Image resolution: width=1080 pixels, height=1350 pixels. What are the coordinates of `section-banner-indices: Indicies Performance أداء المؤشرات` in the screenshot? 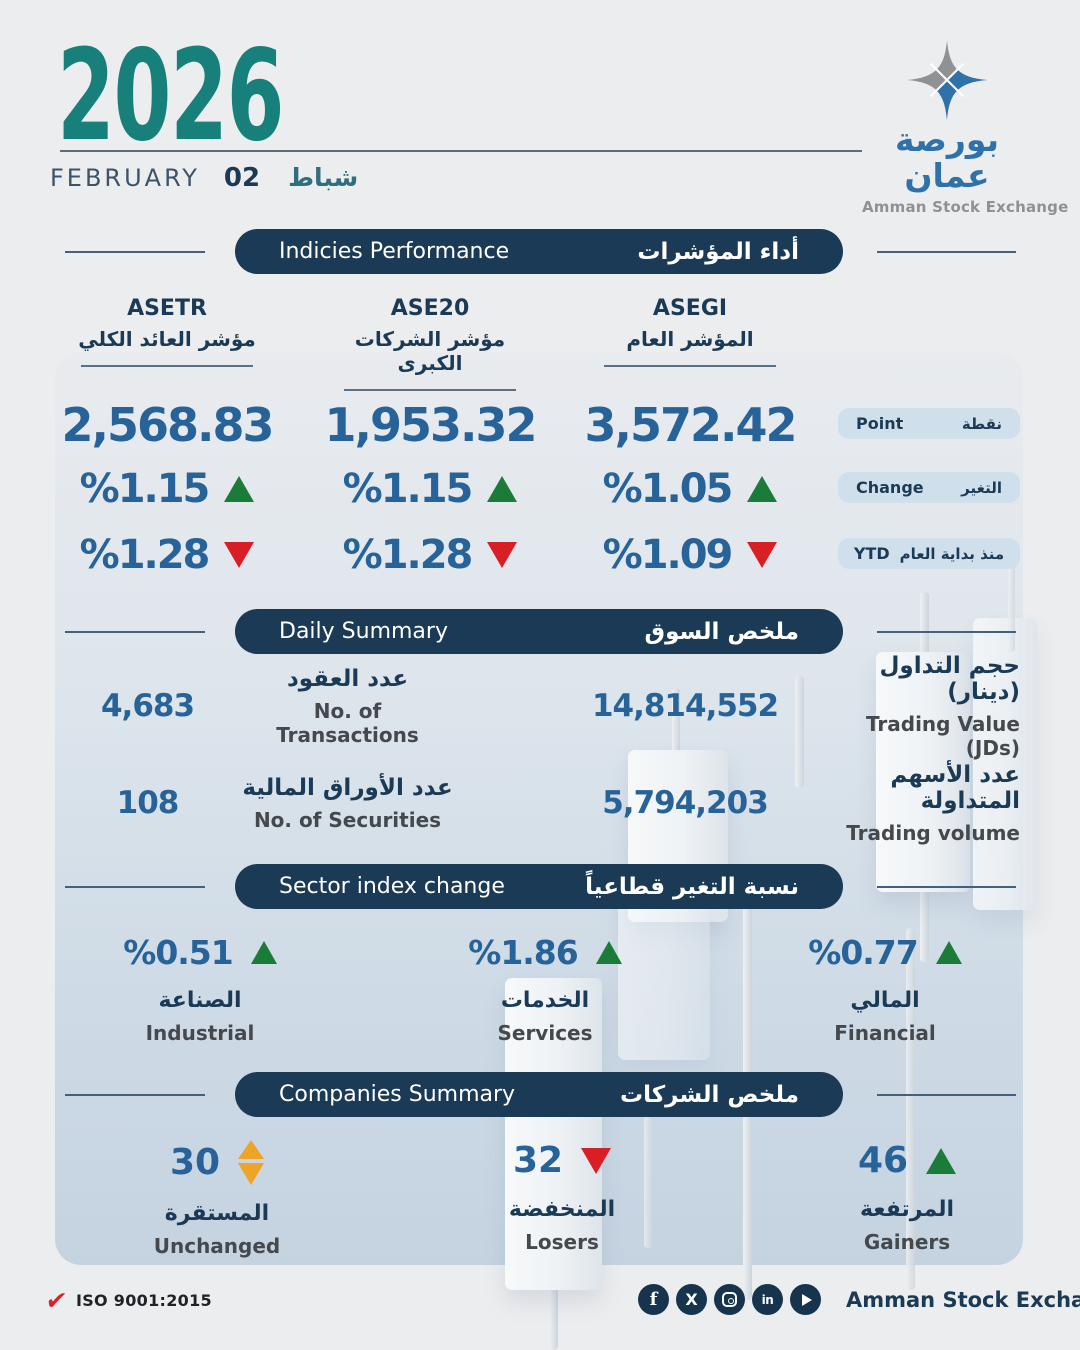 It's located at (539, 251).